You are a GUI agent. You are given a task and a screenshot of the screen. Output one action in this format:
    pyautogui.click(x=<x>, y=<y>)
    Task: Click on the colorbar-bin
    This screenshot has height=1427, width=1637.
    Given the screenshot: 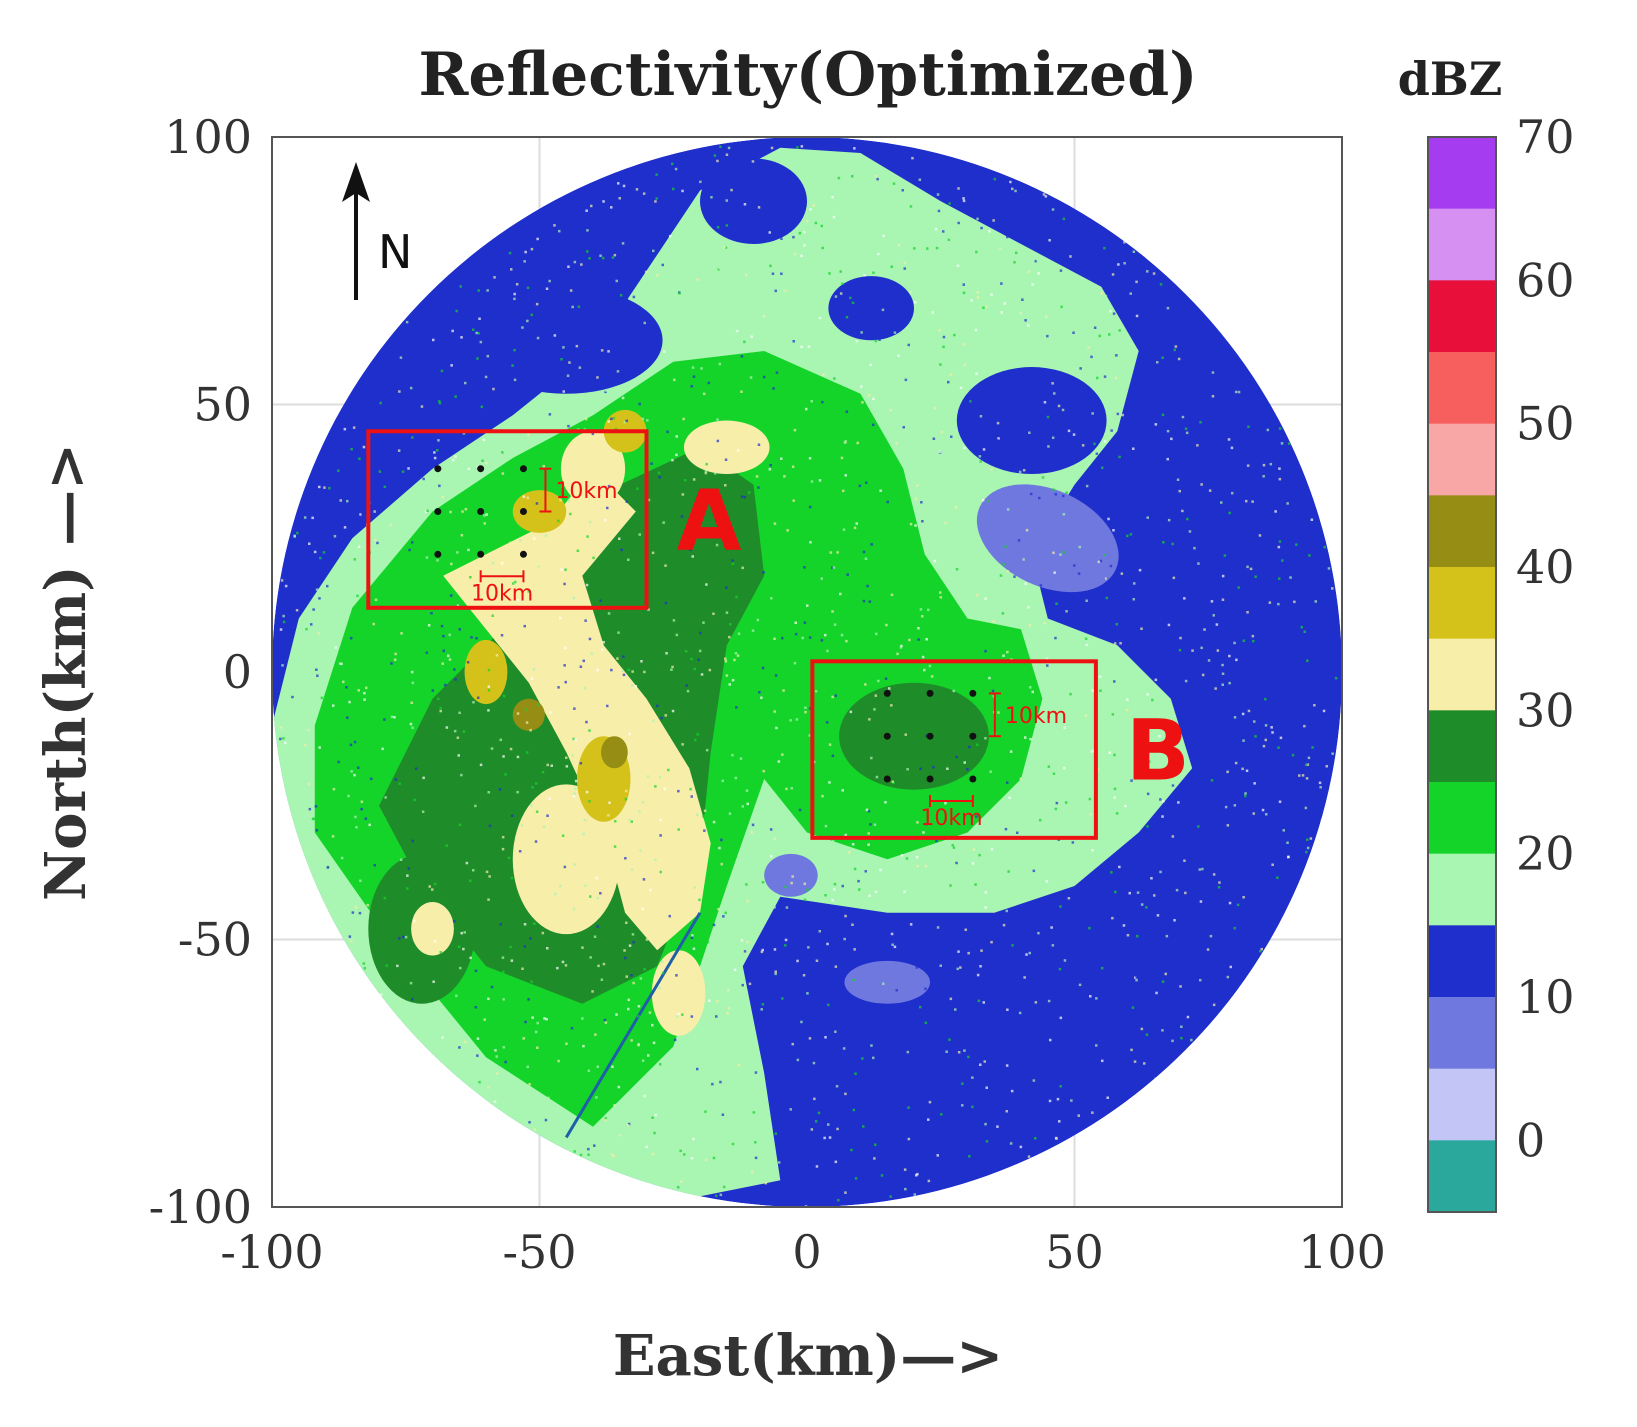 What is the action you would take?
    pyautogui.click(x=1462, y=889)
    